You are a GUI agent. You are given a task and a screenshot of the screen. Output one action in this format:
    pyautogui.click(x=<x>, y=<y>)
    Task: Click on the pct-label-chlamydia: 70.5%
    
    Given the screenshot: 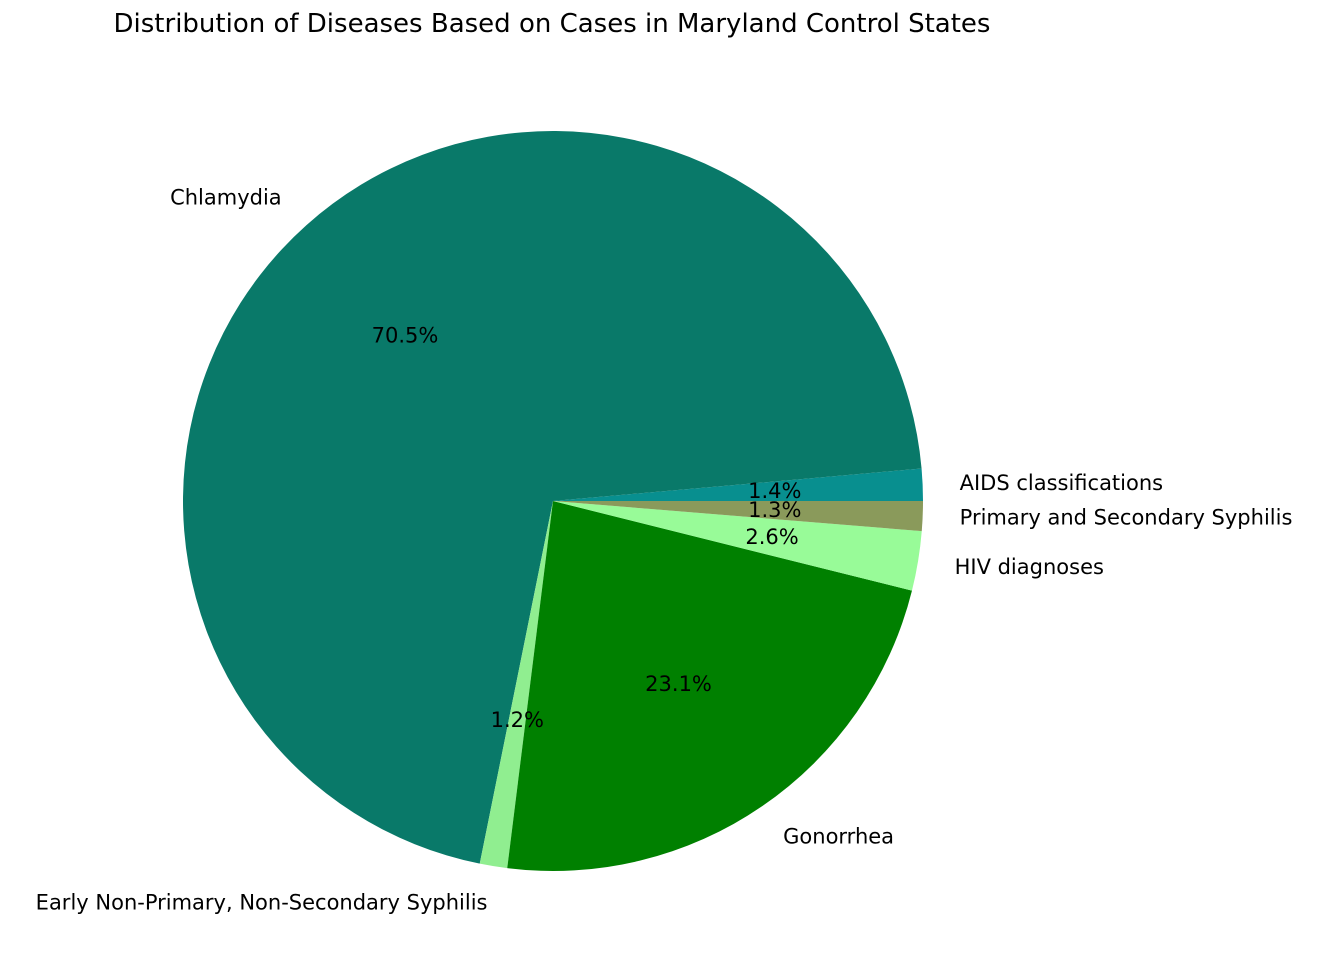 What is the action you would take?
    pyautogui.click(x=405, y=336)
    